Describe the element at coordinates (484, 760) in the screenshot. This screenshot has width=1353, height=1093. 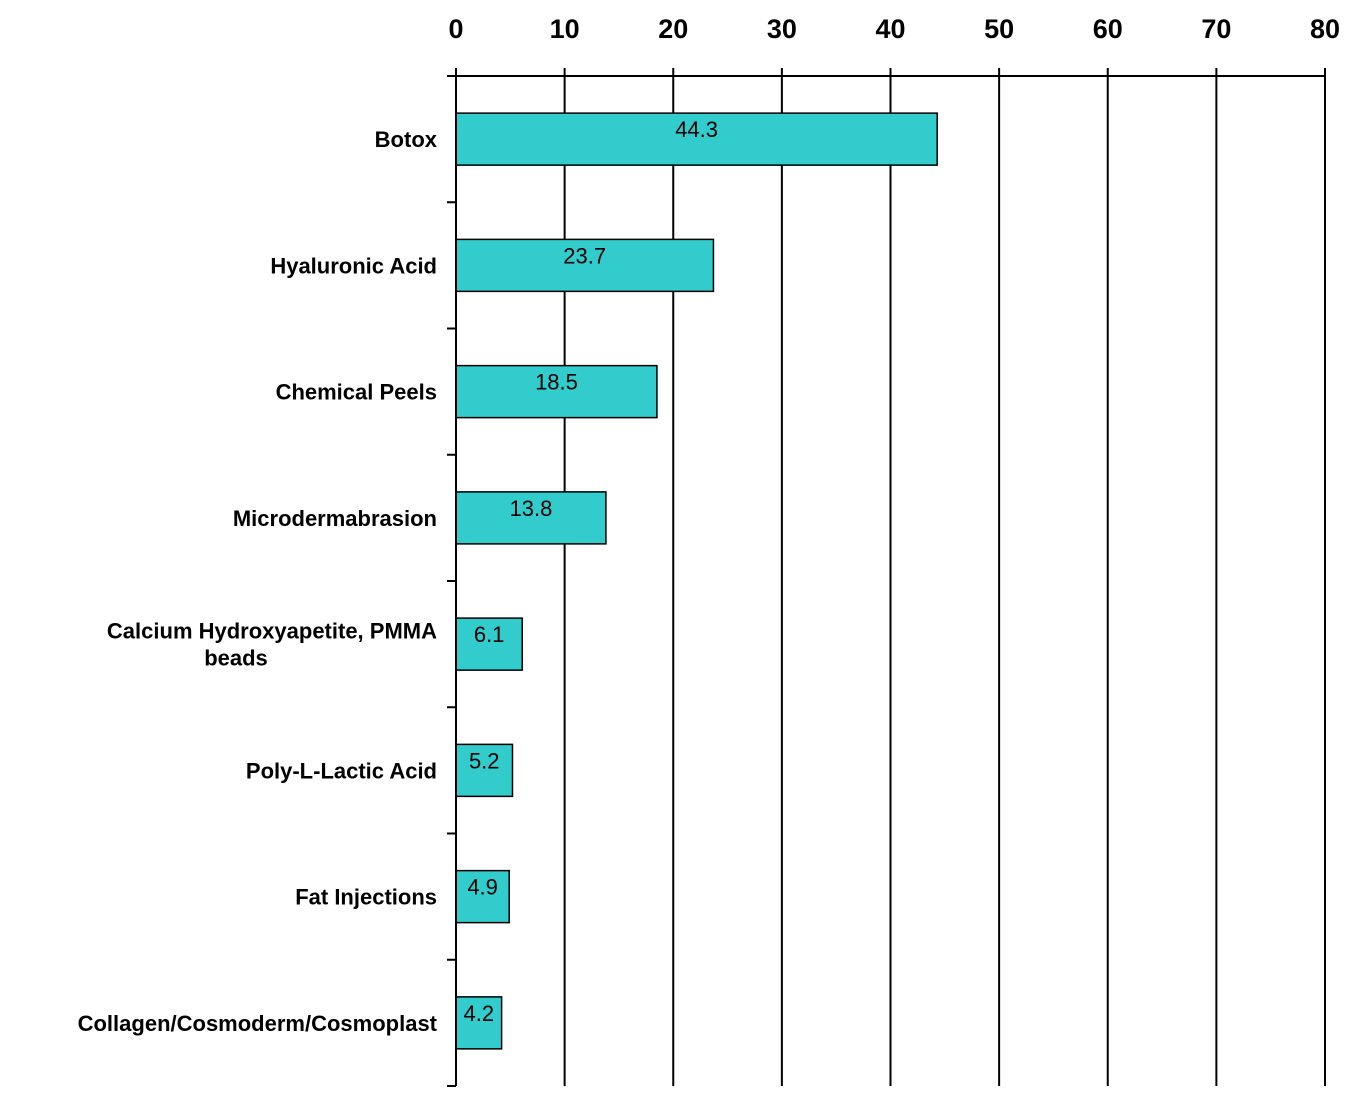
I see `data-label-5: 5.2` at that location.